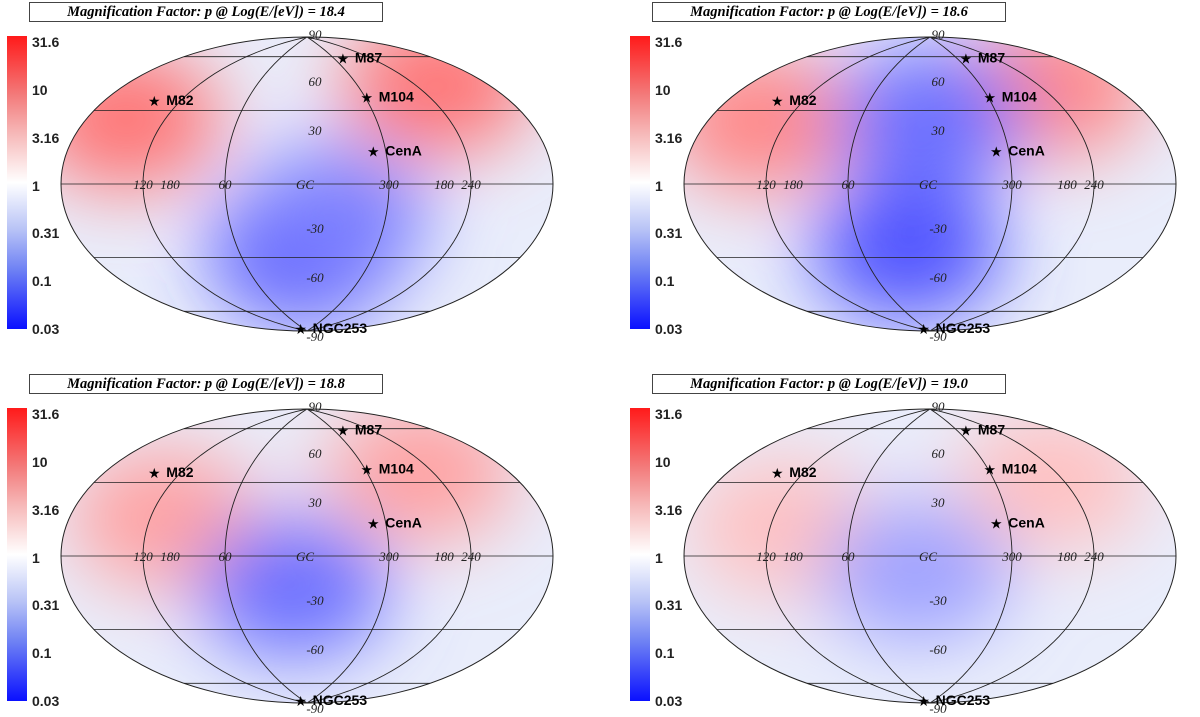 This screenshot has width=1200, height=717. What do you see at coordinates (659, 185) in the screenshot?
I see `colorbar-tick-label: 1` at bounding box center [659, 185].